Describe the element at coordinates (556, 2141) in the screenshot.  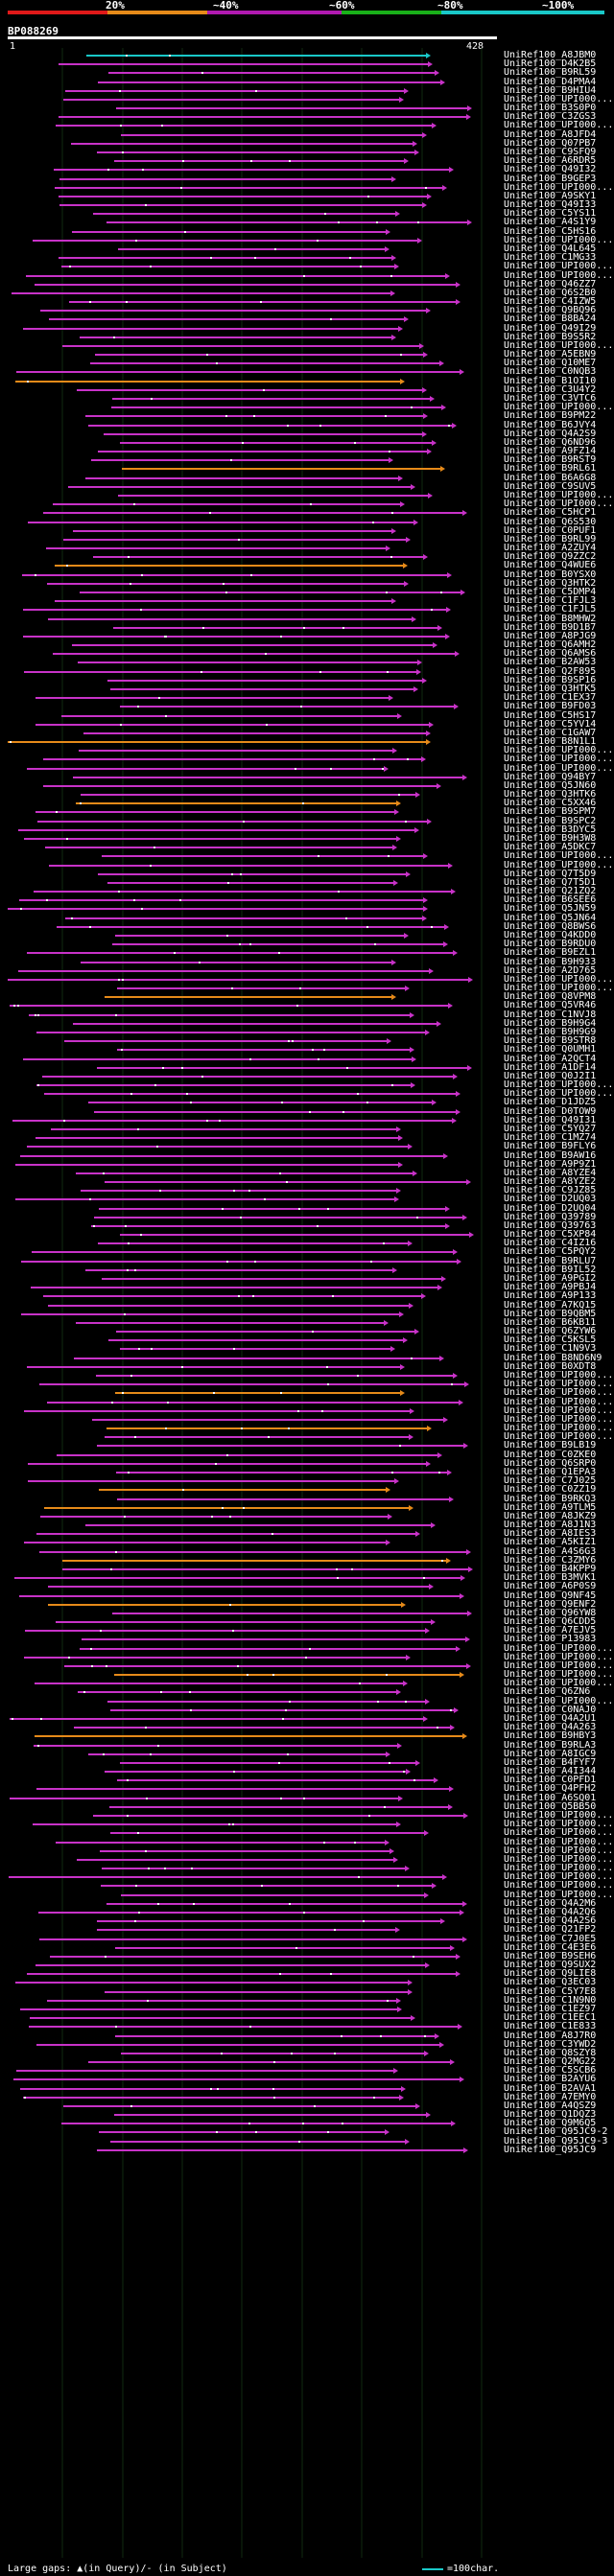
I see `hit-label: UniRef100_Q95JC9-3` at that location.